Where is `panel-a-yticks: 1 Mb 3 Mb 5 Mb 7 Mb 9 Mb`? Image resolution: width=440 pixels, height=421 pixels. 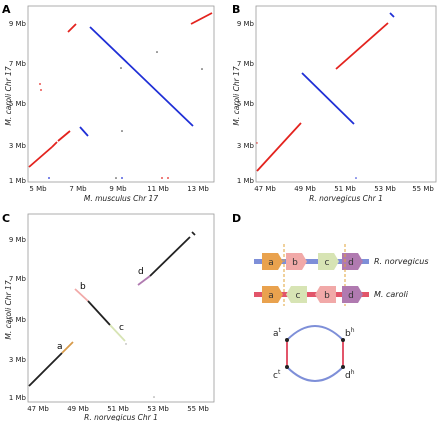
panel-a-yticks: 1 Mb 3 Mb 5 Mb 7 Mb 9 Mb is located at coordinates (18, 102).